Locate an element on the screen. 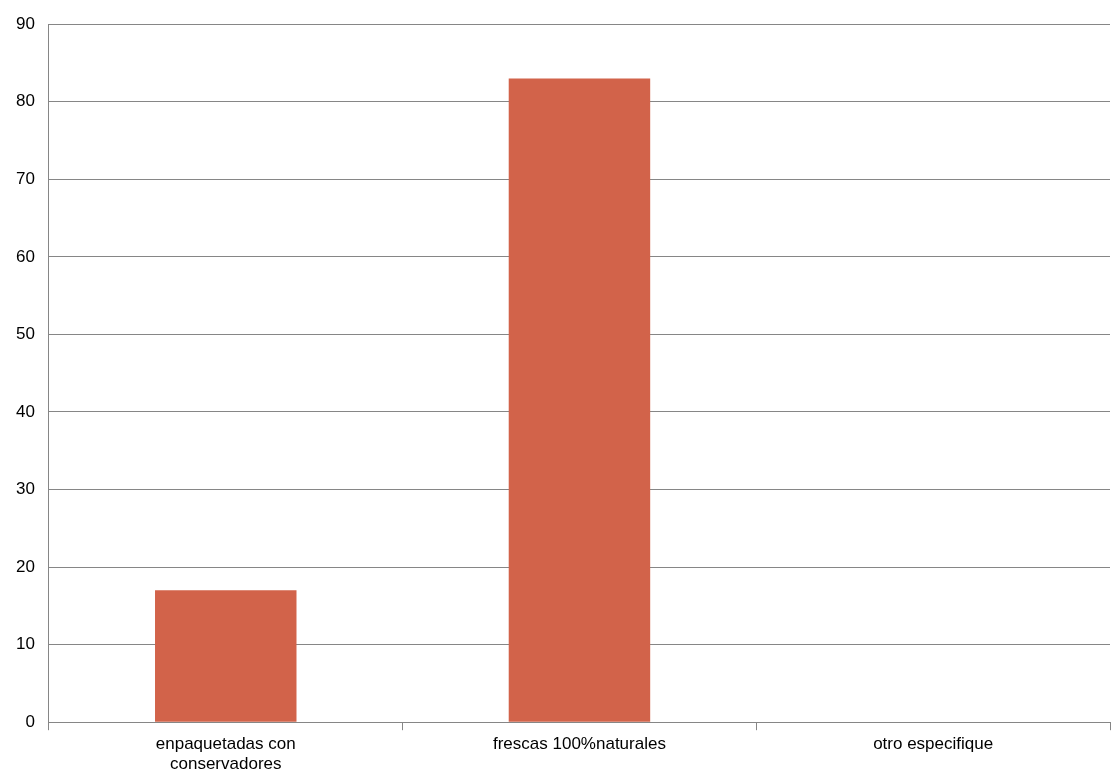 This screenshot has width=1112, height=781. y-tick-label: 50 is located at coordinates (25, 334).